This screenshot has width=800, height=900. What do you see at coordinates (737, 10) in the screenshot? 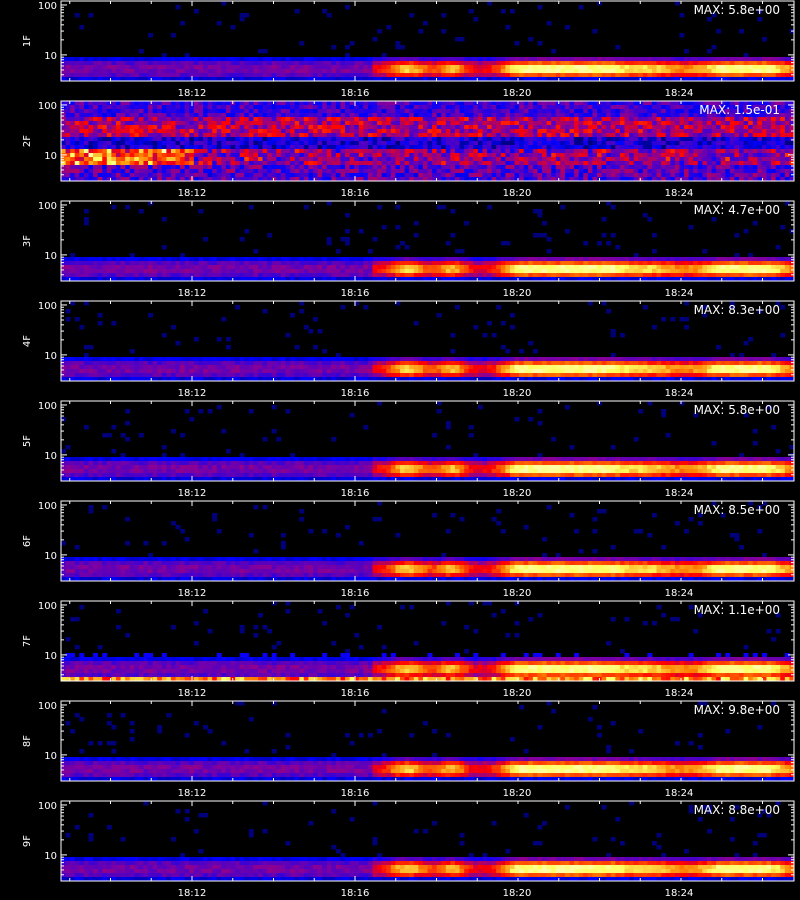
I see `max-label: MAX: 5.8e+00` at bounding box center [737, 10].